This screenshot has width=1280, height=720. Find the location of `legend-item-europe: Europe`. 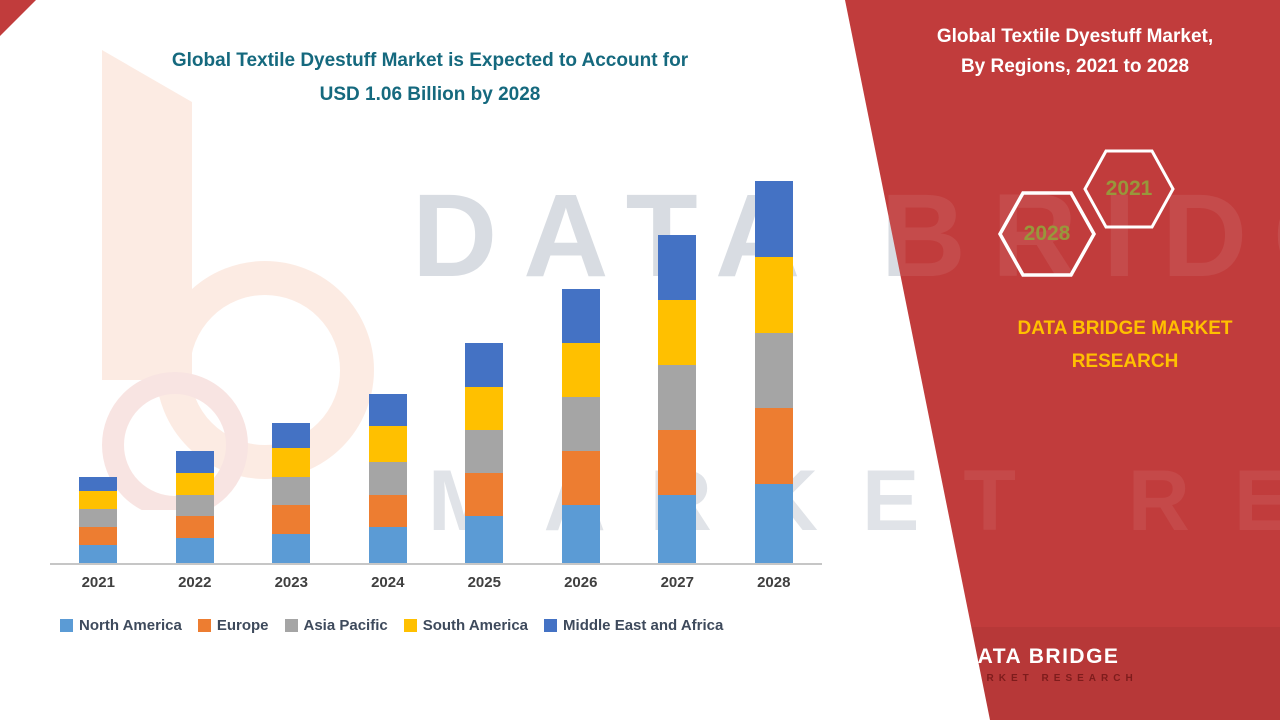

legend-item-europe: Europe is located at coordinates (233, 625).